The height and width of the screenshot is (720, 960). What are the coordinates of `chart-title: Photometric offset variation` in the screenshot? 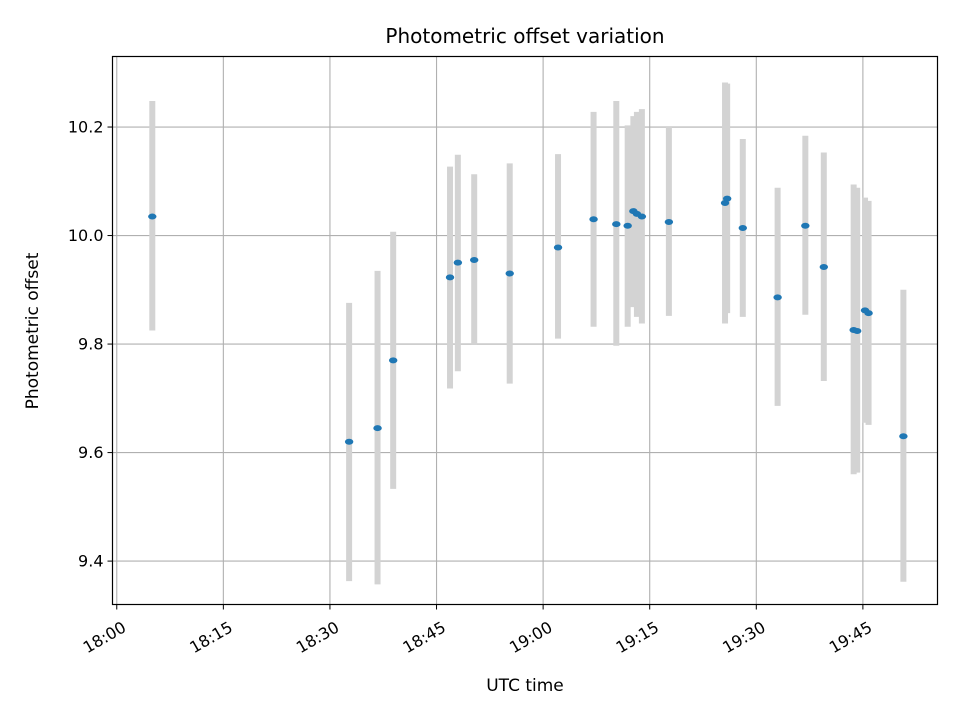 It's located at (524, 36).